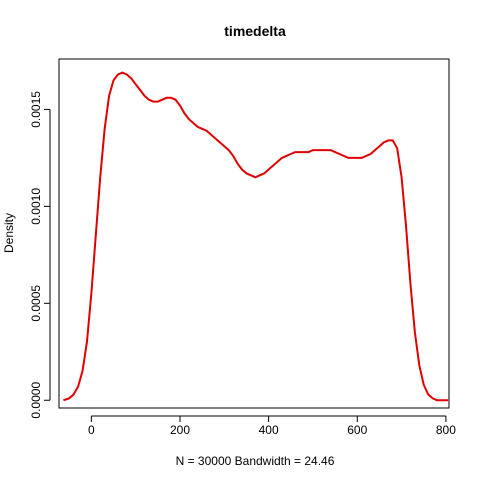 The height and width of the screenshot is (480, 480). What do you see at coordinates (36, 109) in the screenshot?
I see `y-tick-label: 0.0015` at bounding box center [36, 109].